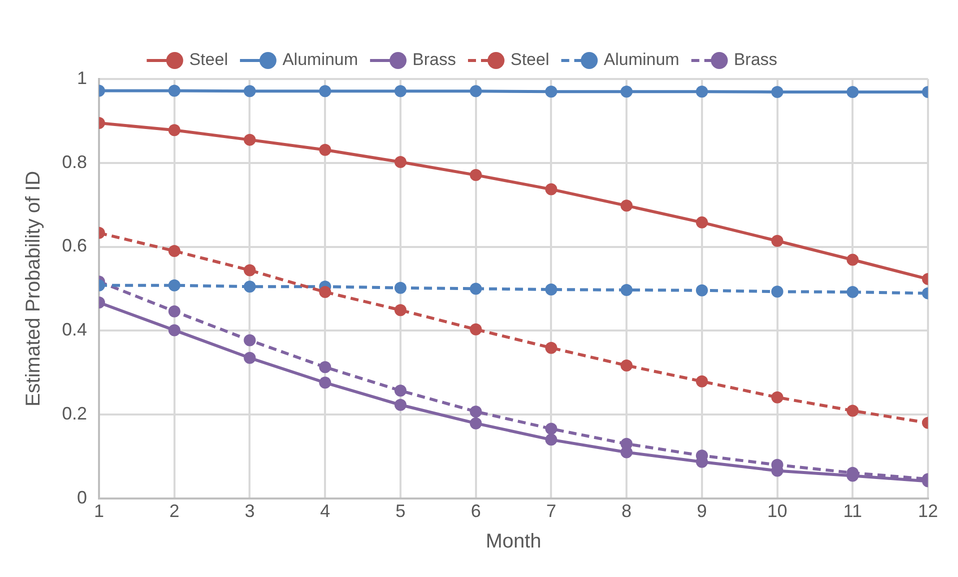 Image resolution: width=958 pixels, height=577 pixels. What do you see at coordinates (852, 511) in the screenshot?
I see `x-tick-label: 11` at bounding box center [852, 511].